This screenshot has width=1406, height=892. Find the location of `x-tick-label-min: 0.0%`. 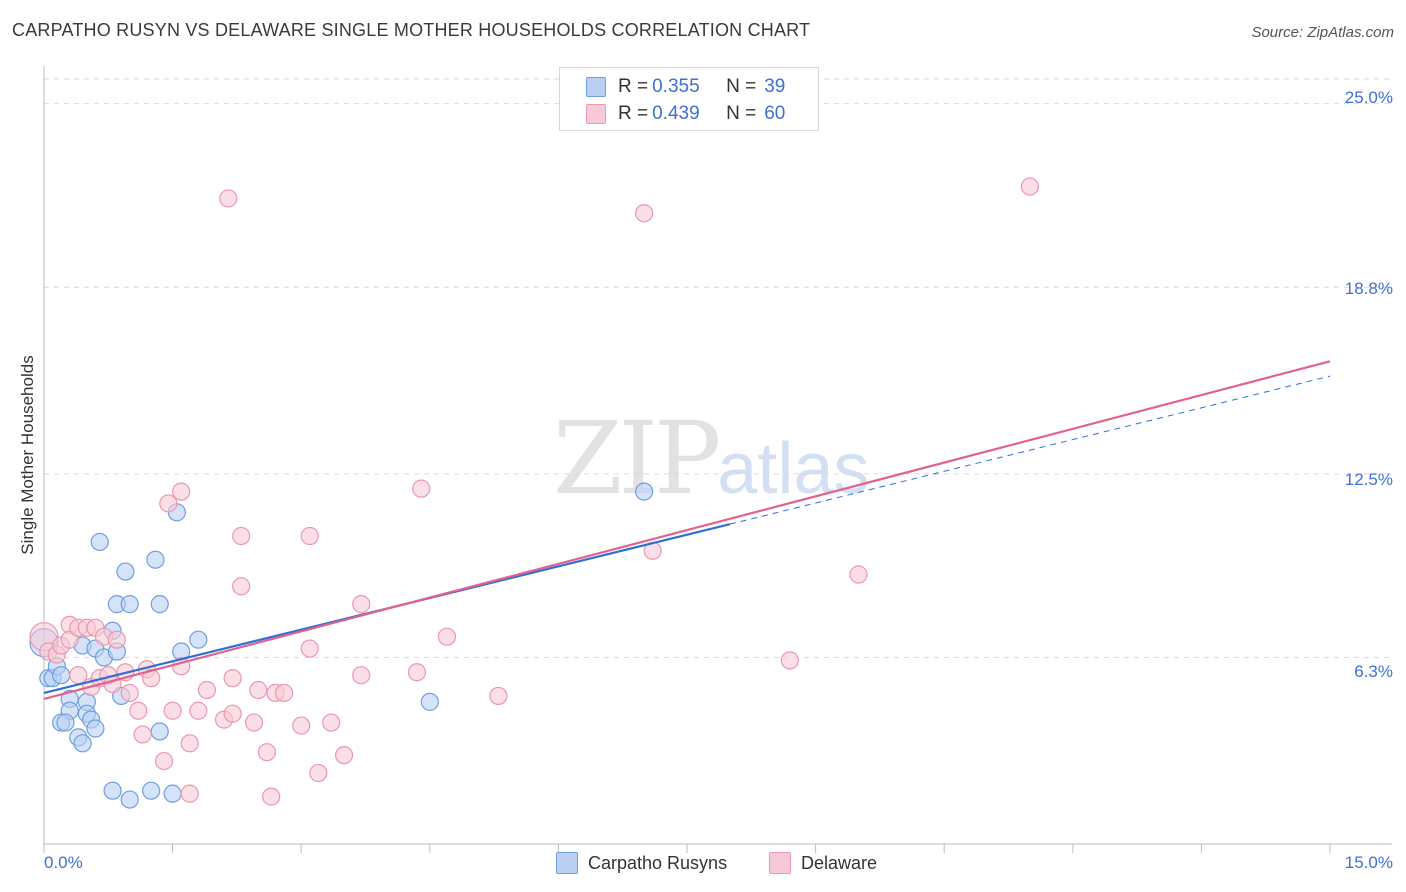

x-tick-label-min: 0.0% is located at coordinates (63, 862).